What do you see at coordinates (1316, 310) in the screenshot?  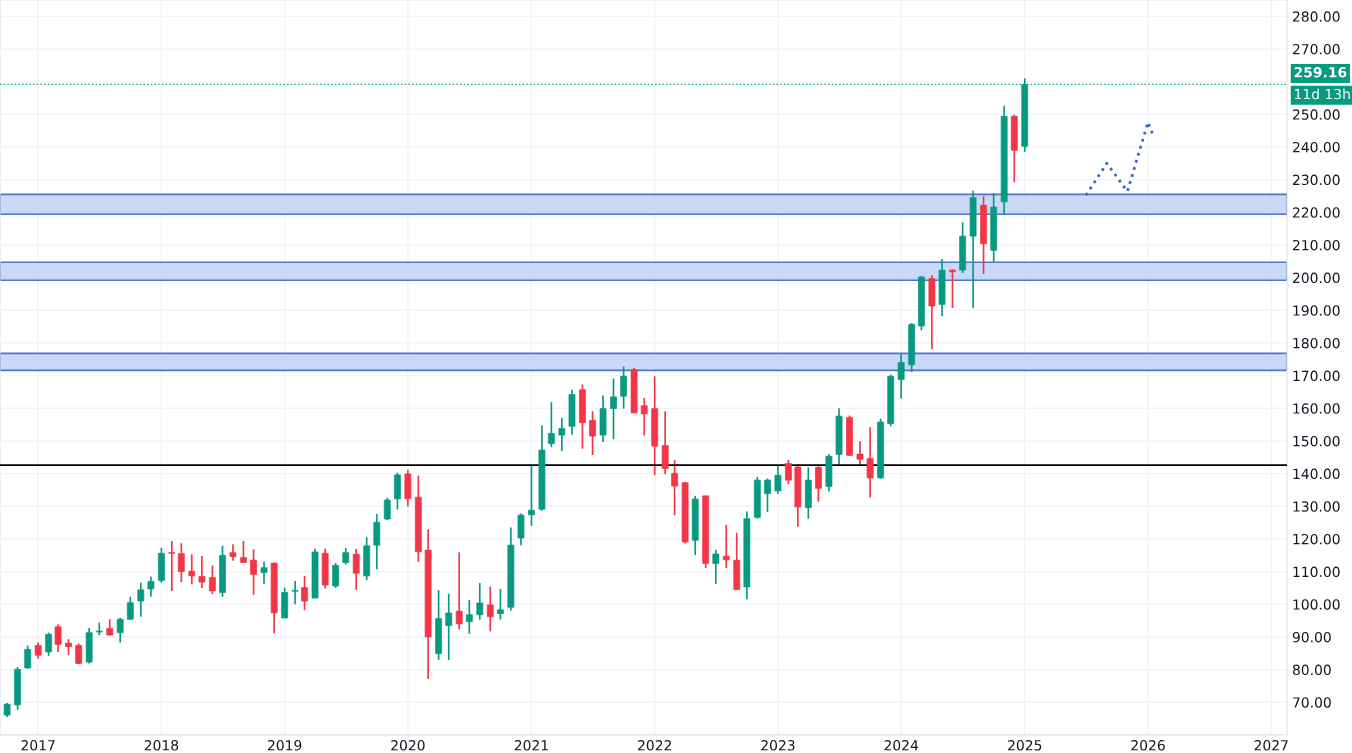 I see `y-tick-label: 190.00` at bounding box center [1316, 310].